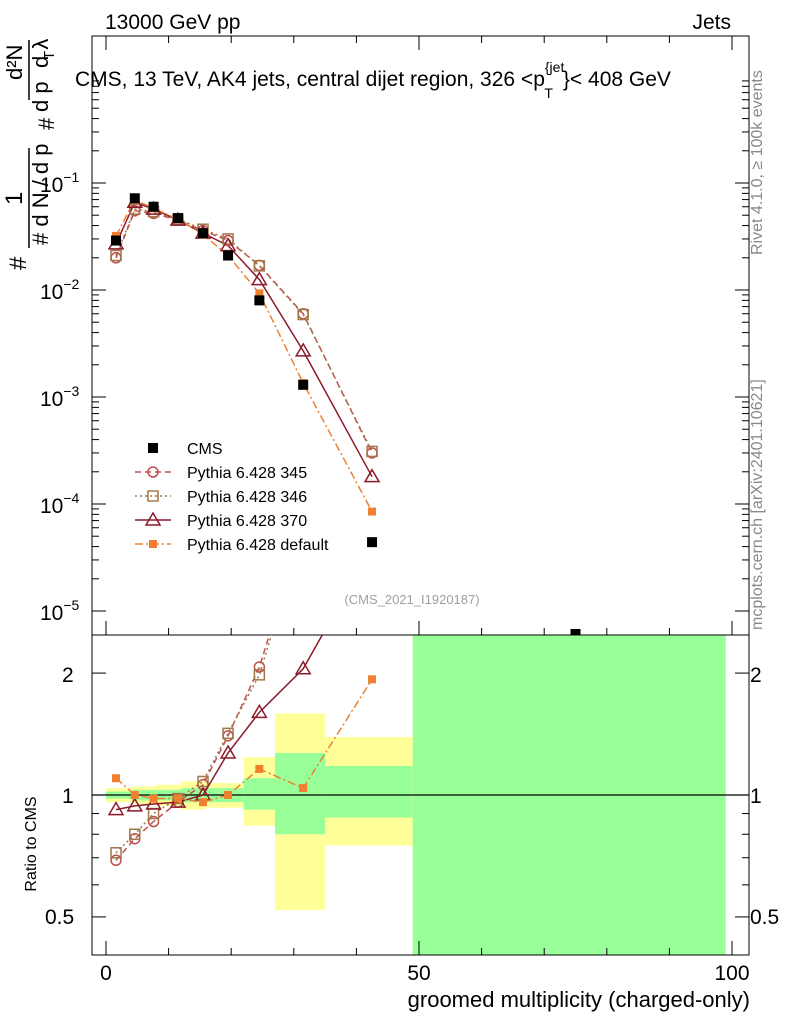 The image size is (786, 1024). I want to click on x-tick-label: 50, so click(418, 973).